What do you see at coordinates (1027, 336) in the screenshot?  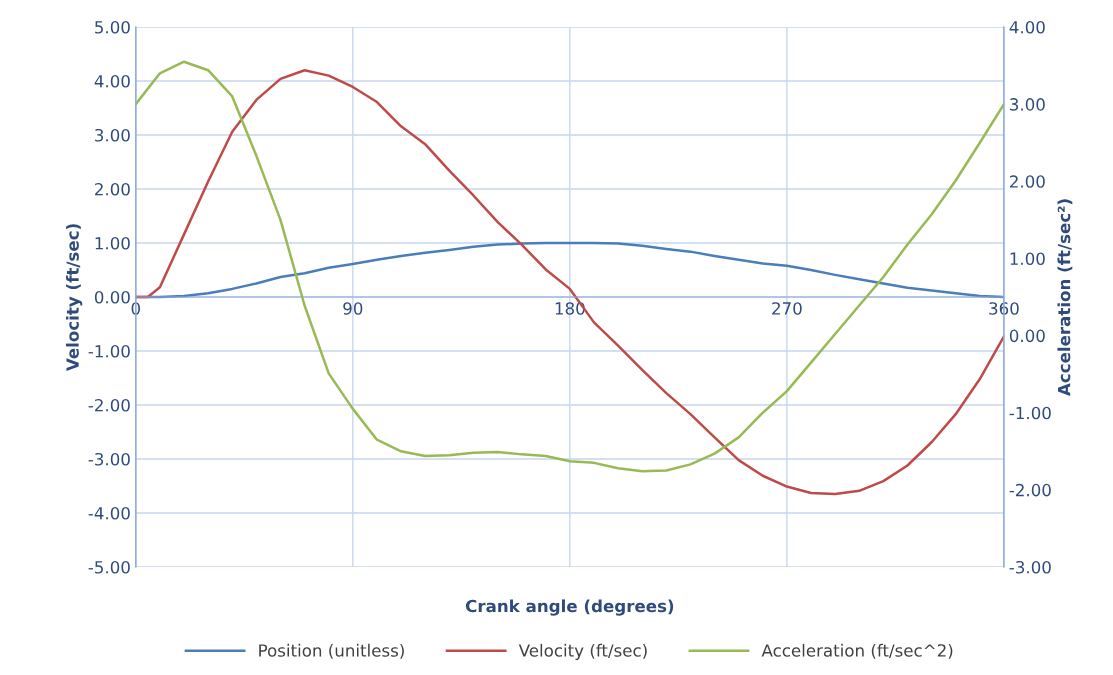 I see `y2-tick-label: 0.00` at bounding box center [1027, 336].